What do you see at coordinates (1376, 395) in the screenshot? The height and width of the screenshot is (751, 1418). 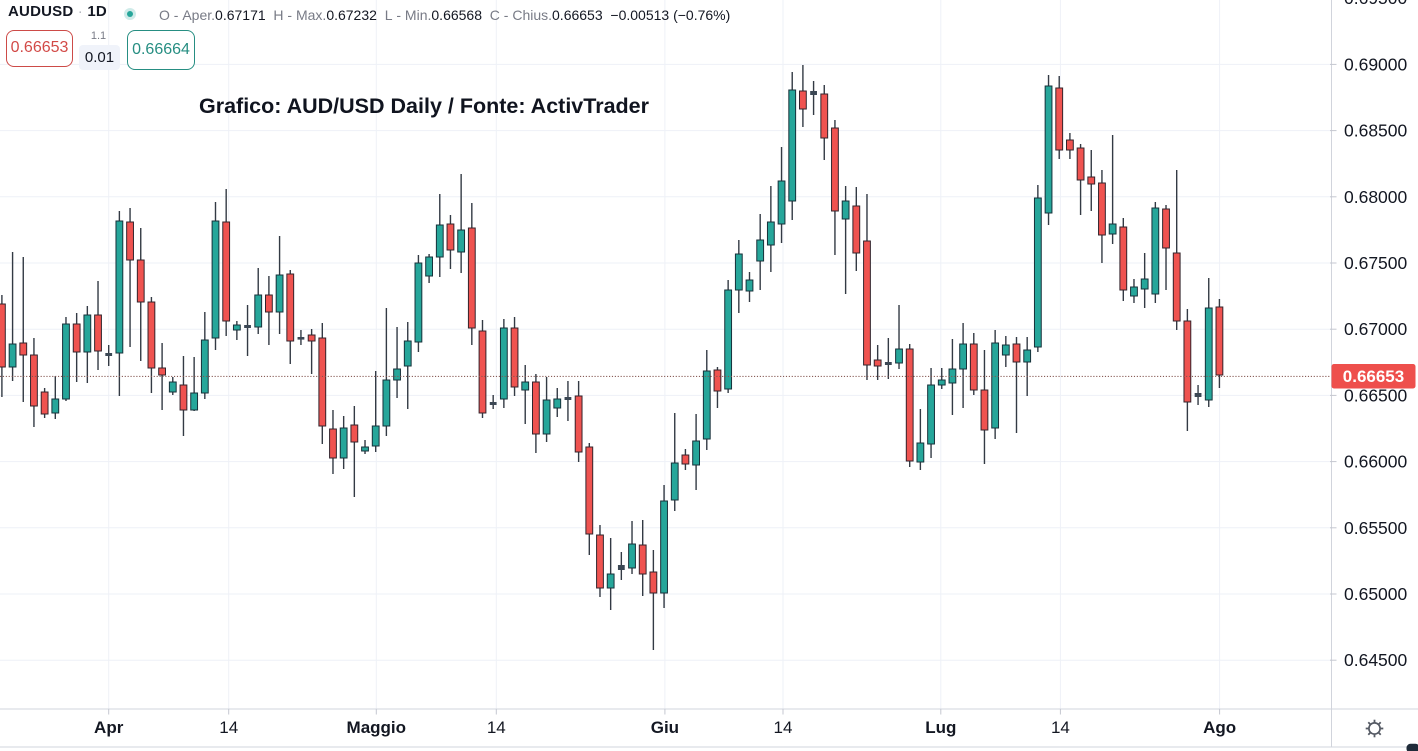 I see `svg-text: 0.66500` at bounding box center [1376, 395].